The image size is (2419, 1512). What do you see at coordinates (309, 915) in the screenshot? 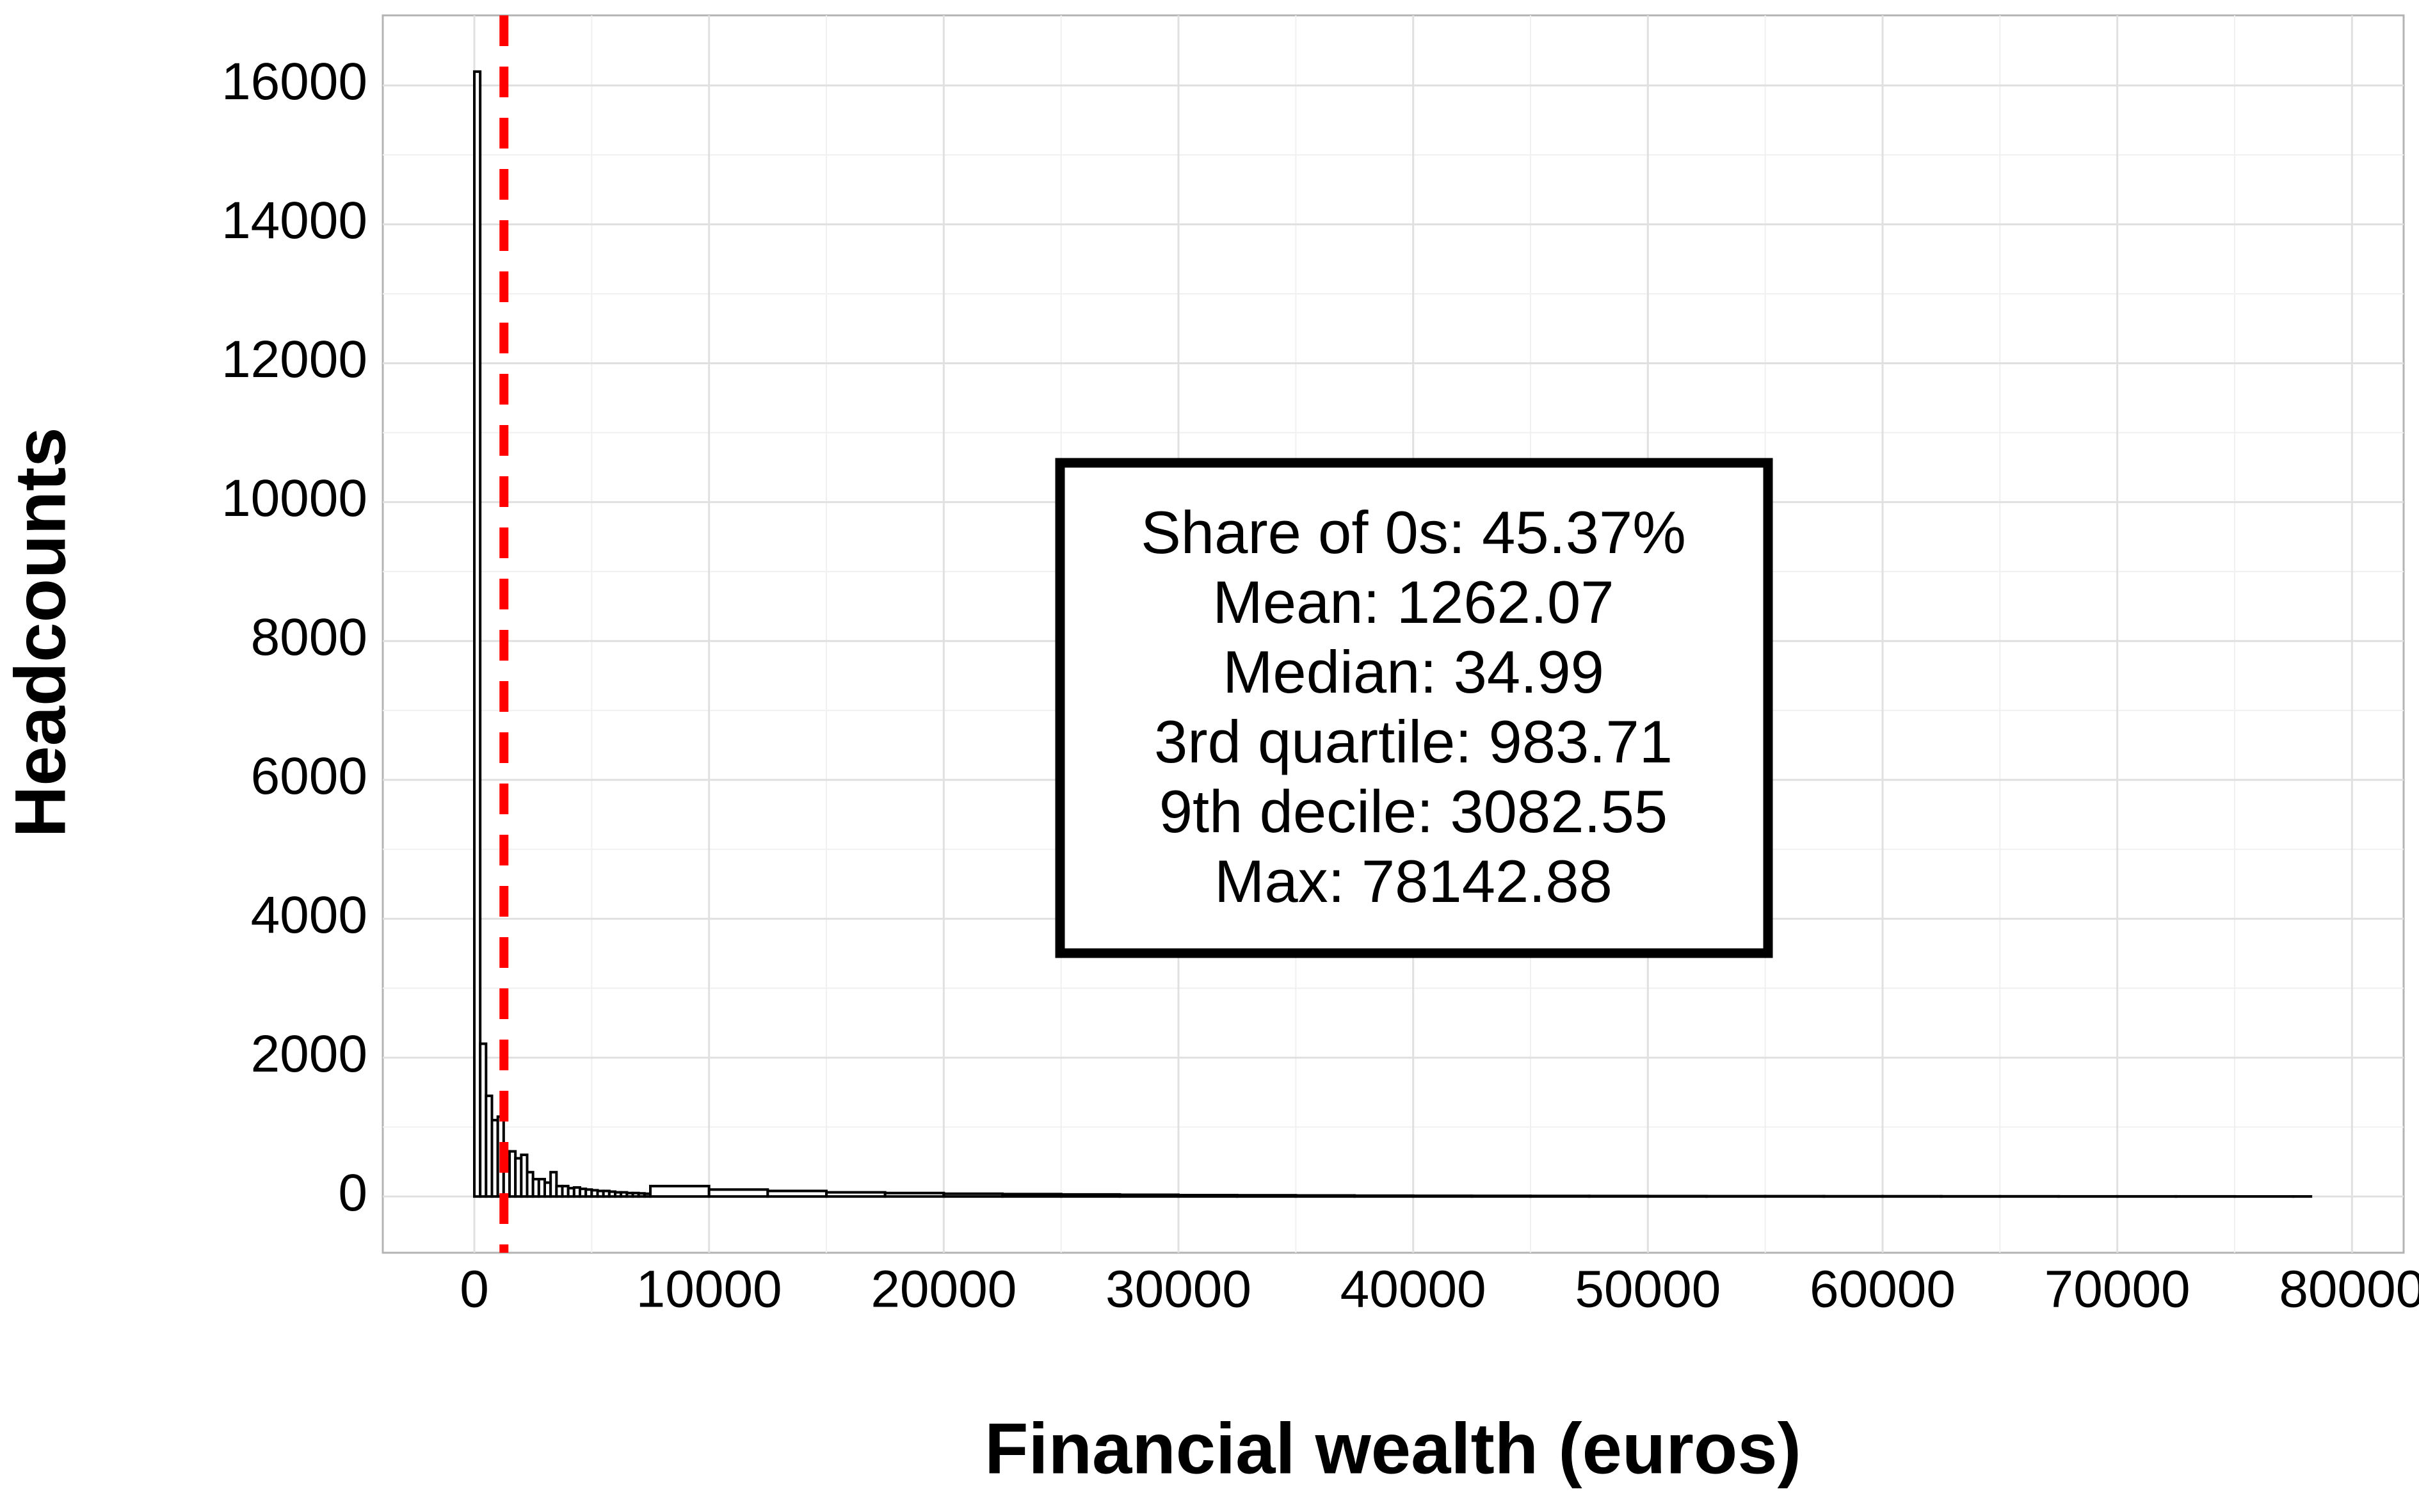
I see `y-tick-label: 4000` at bounding box center [309, 915].